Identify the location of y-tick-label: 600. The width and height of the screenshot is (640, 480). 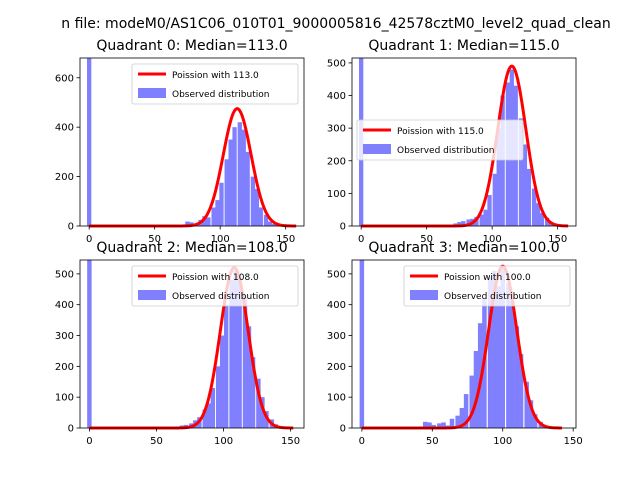
(64, 78).